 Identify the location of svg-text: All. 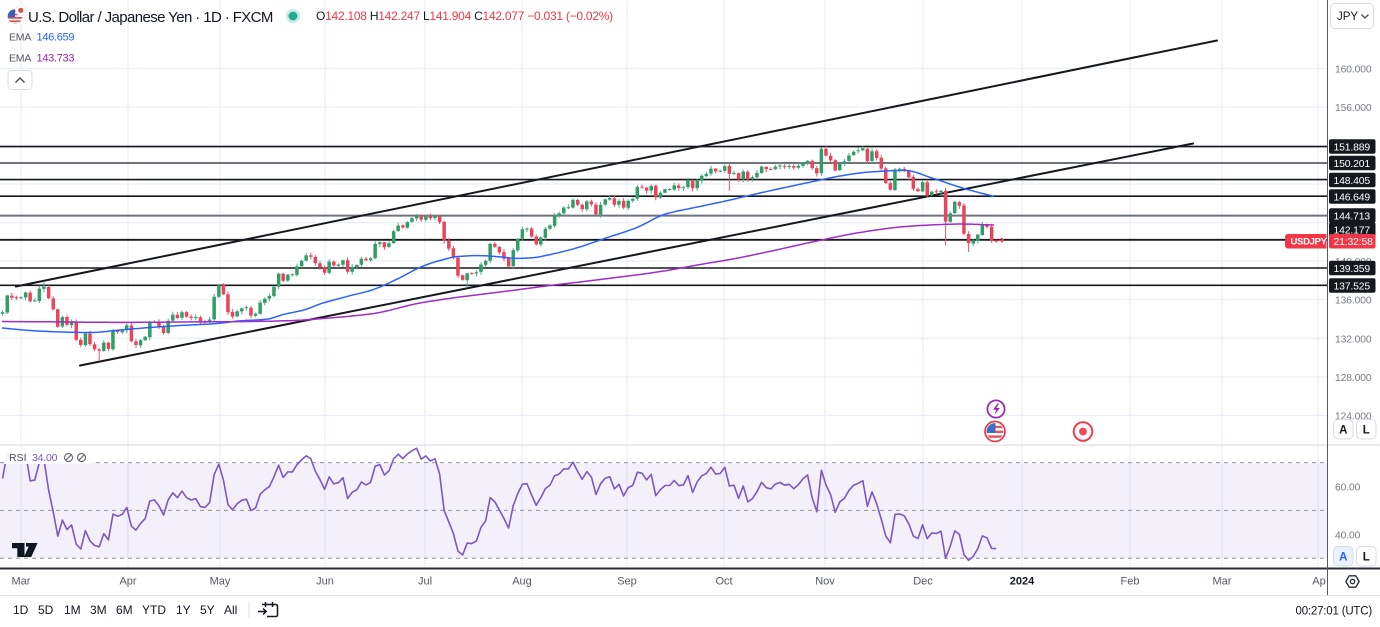
(230, 610).